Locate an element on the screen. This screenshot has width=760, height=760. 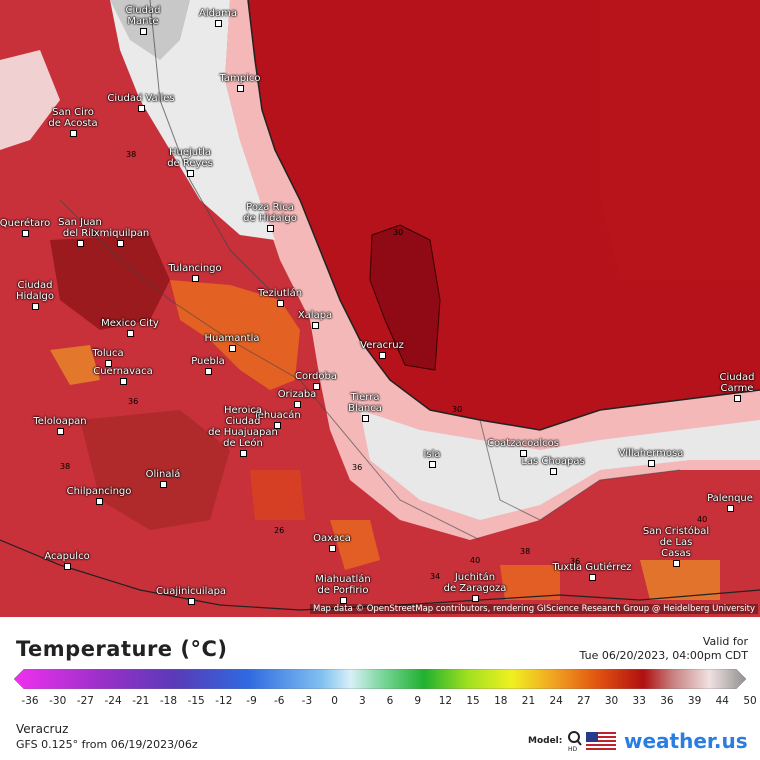
scale-tick: 33 is located at coordinates (639, 701).